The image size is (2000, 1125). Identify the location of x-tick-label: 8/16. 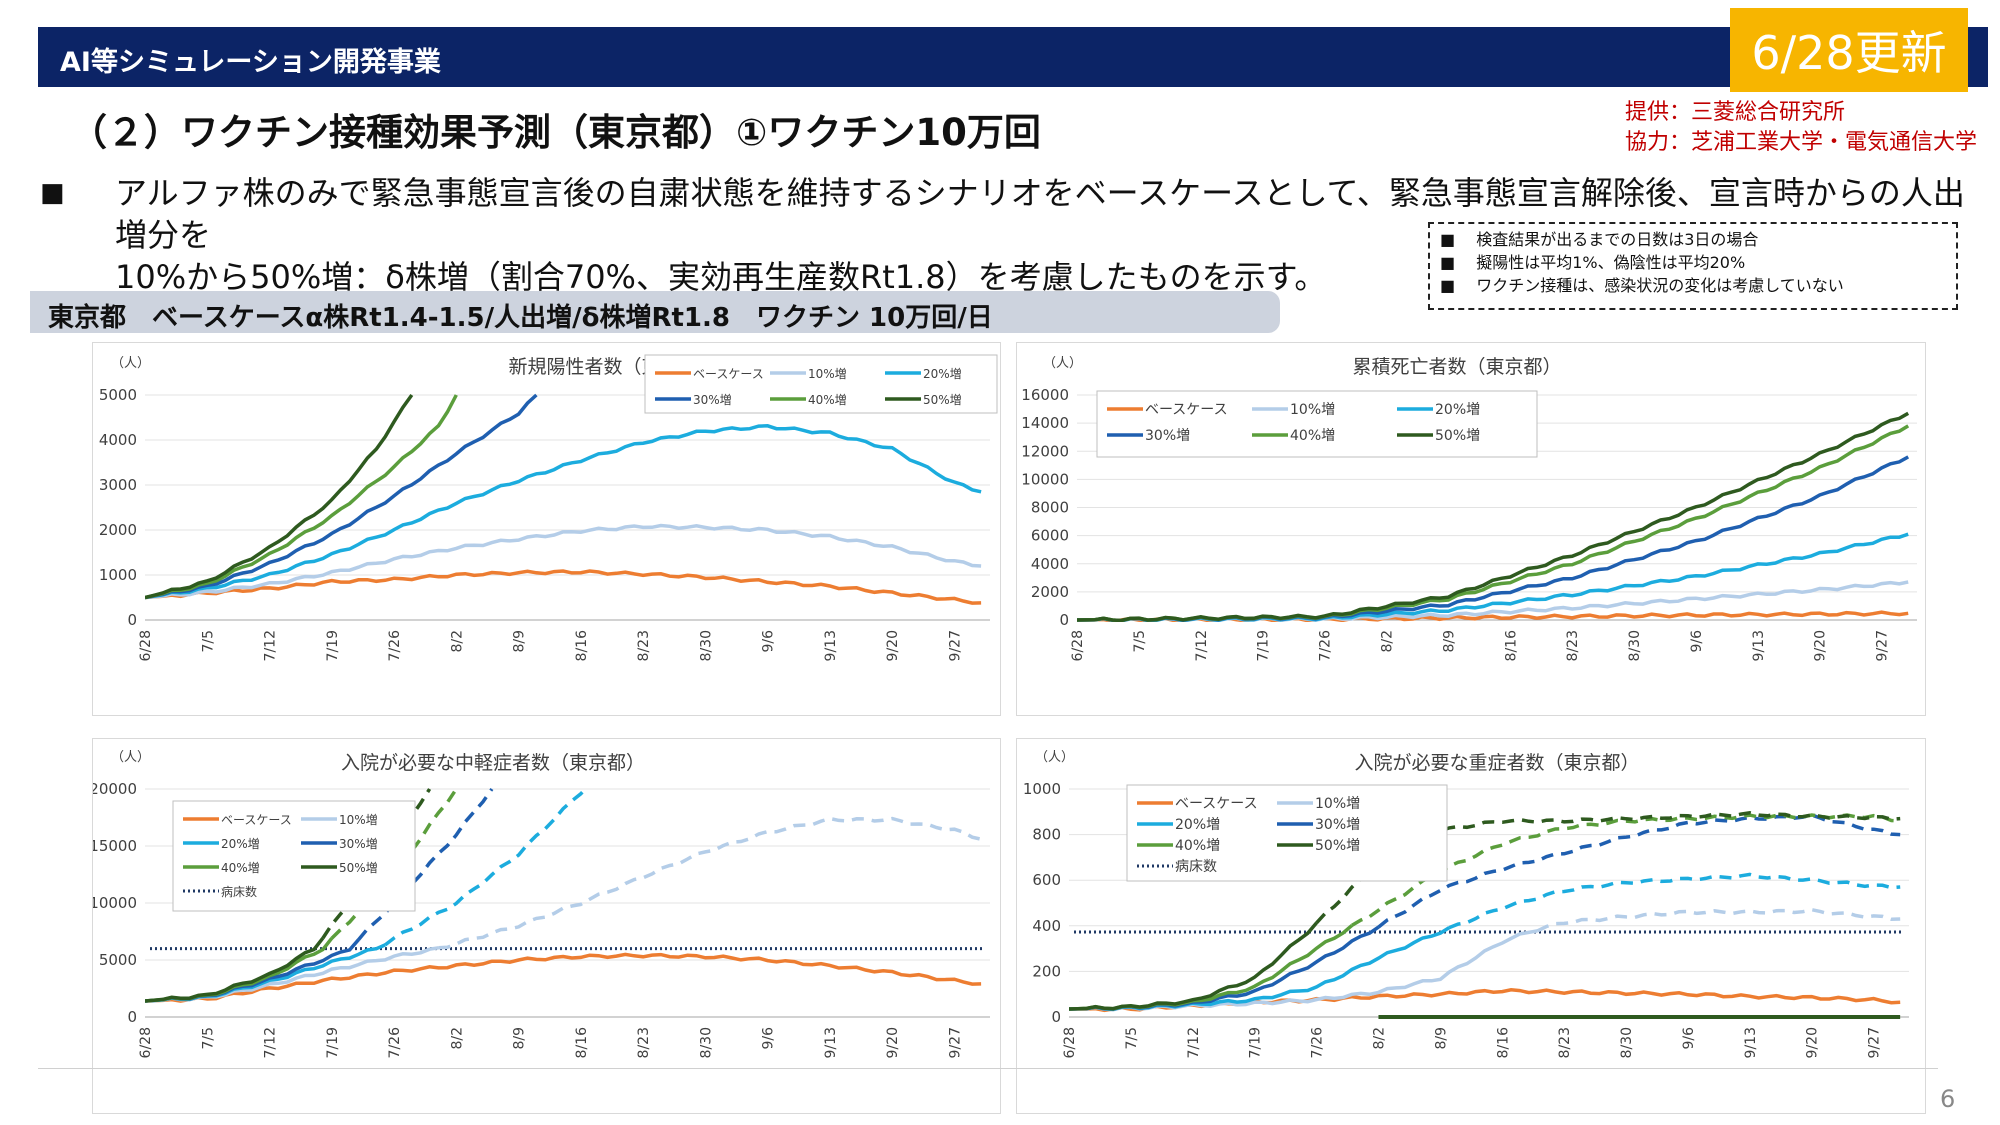
(1503, 1043).